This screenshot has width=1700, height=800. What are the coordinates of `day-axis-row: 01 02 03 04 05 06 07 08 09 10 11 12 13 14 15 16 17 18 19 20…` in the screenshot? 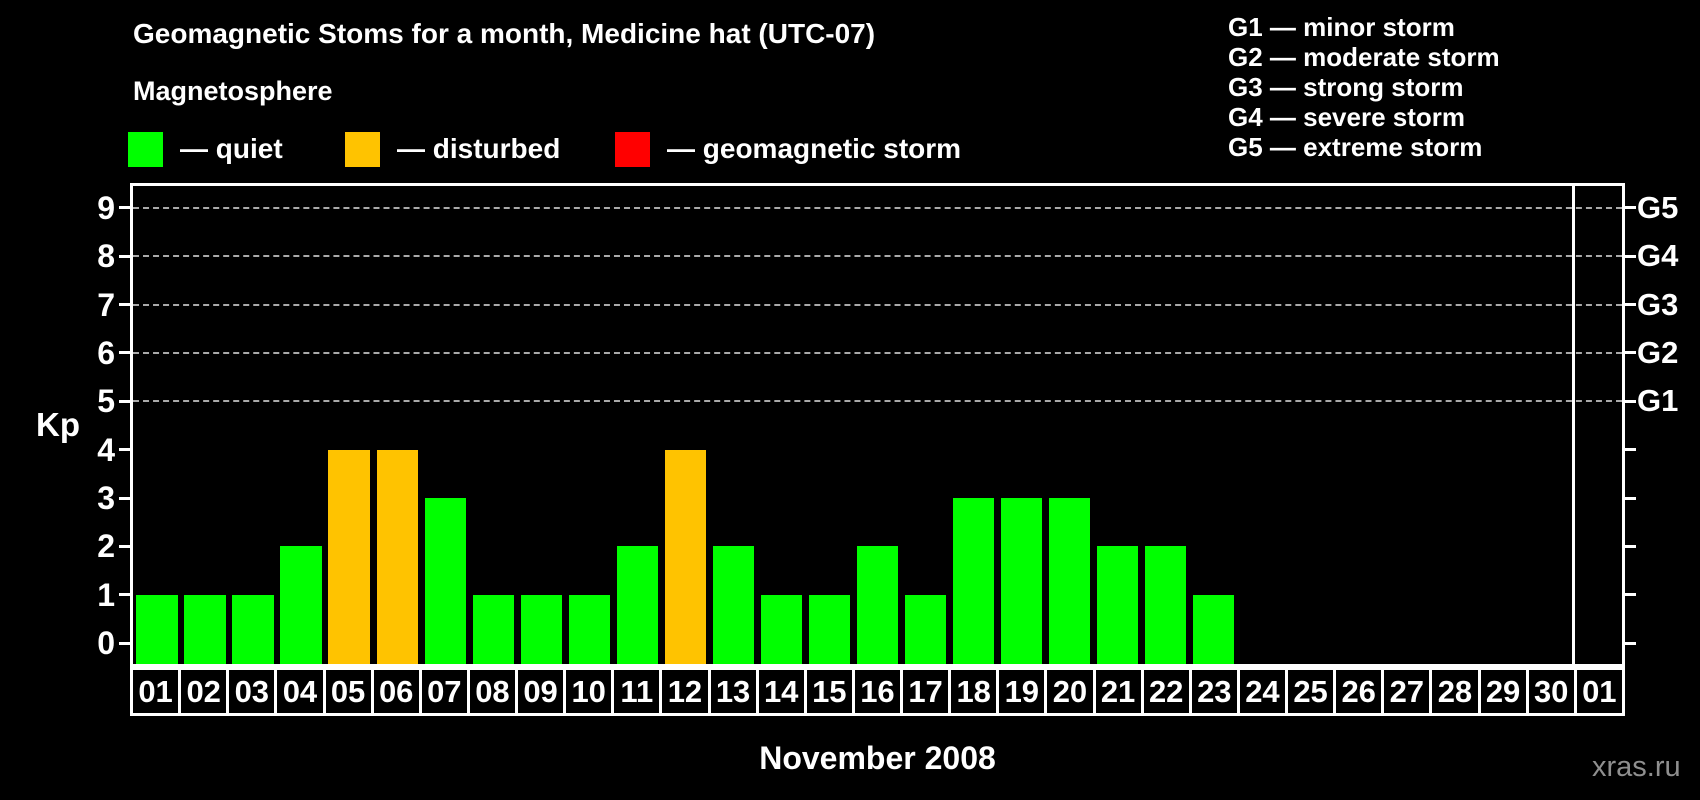 It's located at (877, 691).